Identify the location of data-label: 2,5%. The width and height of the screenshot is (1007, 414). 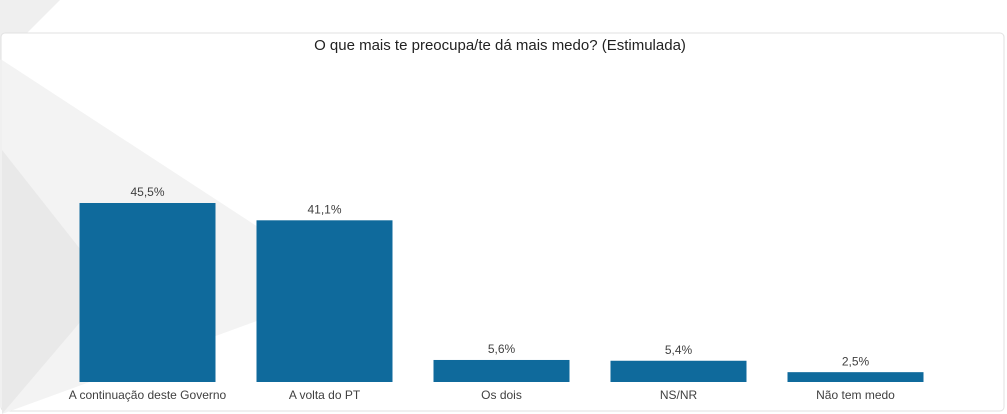
(856, 361).